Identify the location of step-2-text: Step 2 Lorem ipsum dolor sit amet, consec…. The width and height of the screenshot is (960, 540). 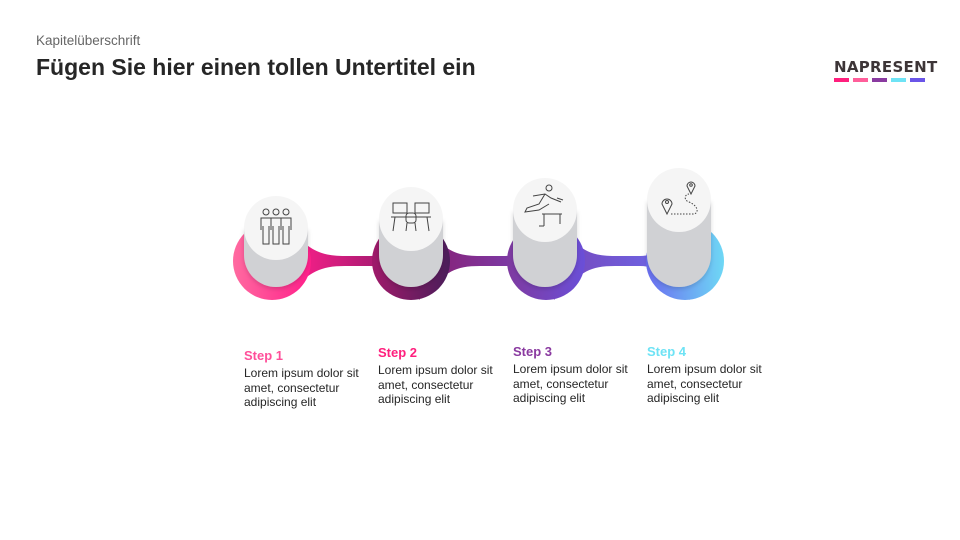
(440, 376).